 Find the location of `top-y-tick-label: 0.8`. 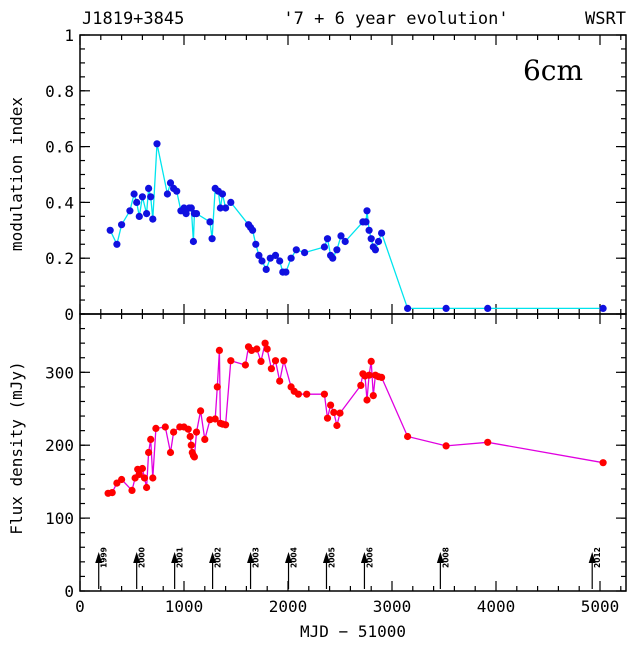

top-y-tick-label: 0.8 is located at coordinates (59, 91).